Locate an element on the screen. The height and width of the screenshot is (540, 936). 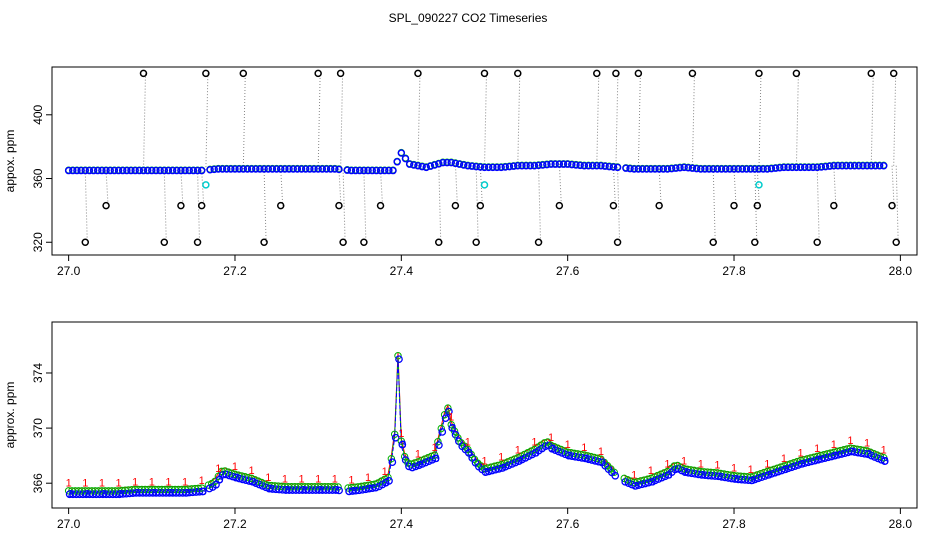
x-tick-label: 27.4 is located at coordinates (402, 524).